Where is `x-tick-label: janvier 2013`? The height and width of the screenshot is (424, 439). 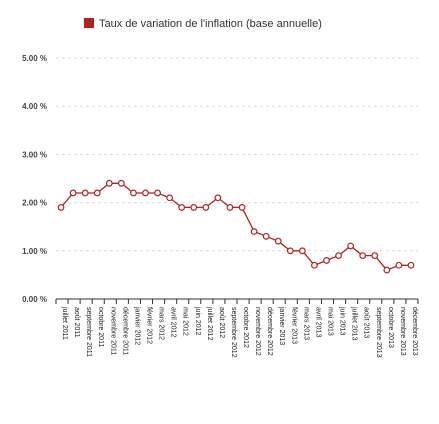 x-tick-label: janvier 2013 is located at coordinates (281, 325).